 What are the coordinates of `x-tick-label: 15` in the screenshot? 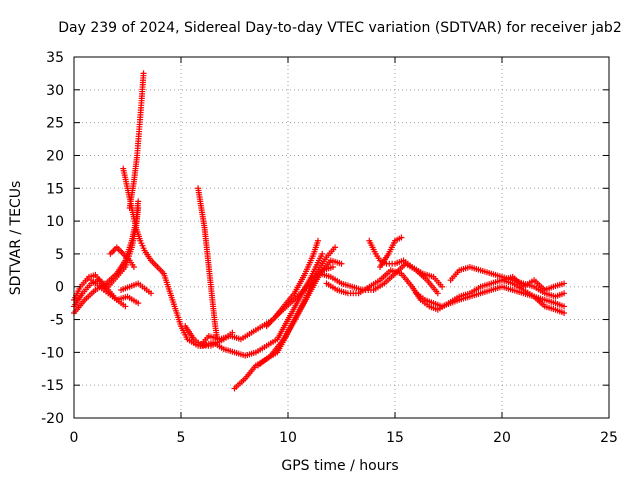 It's located at (395, 438).